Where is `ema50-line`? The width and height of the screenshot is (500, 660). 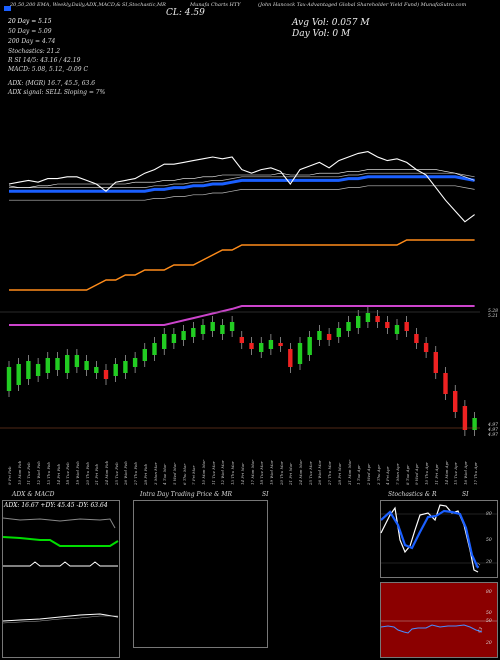 ema50-line is located at coordinates (242, 184).